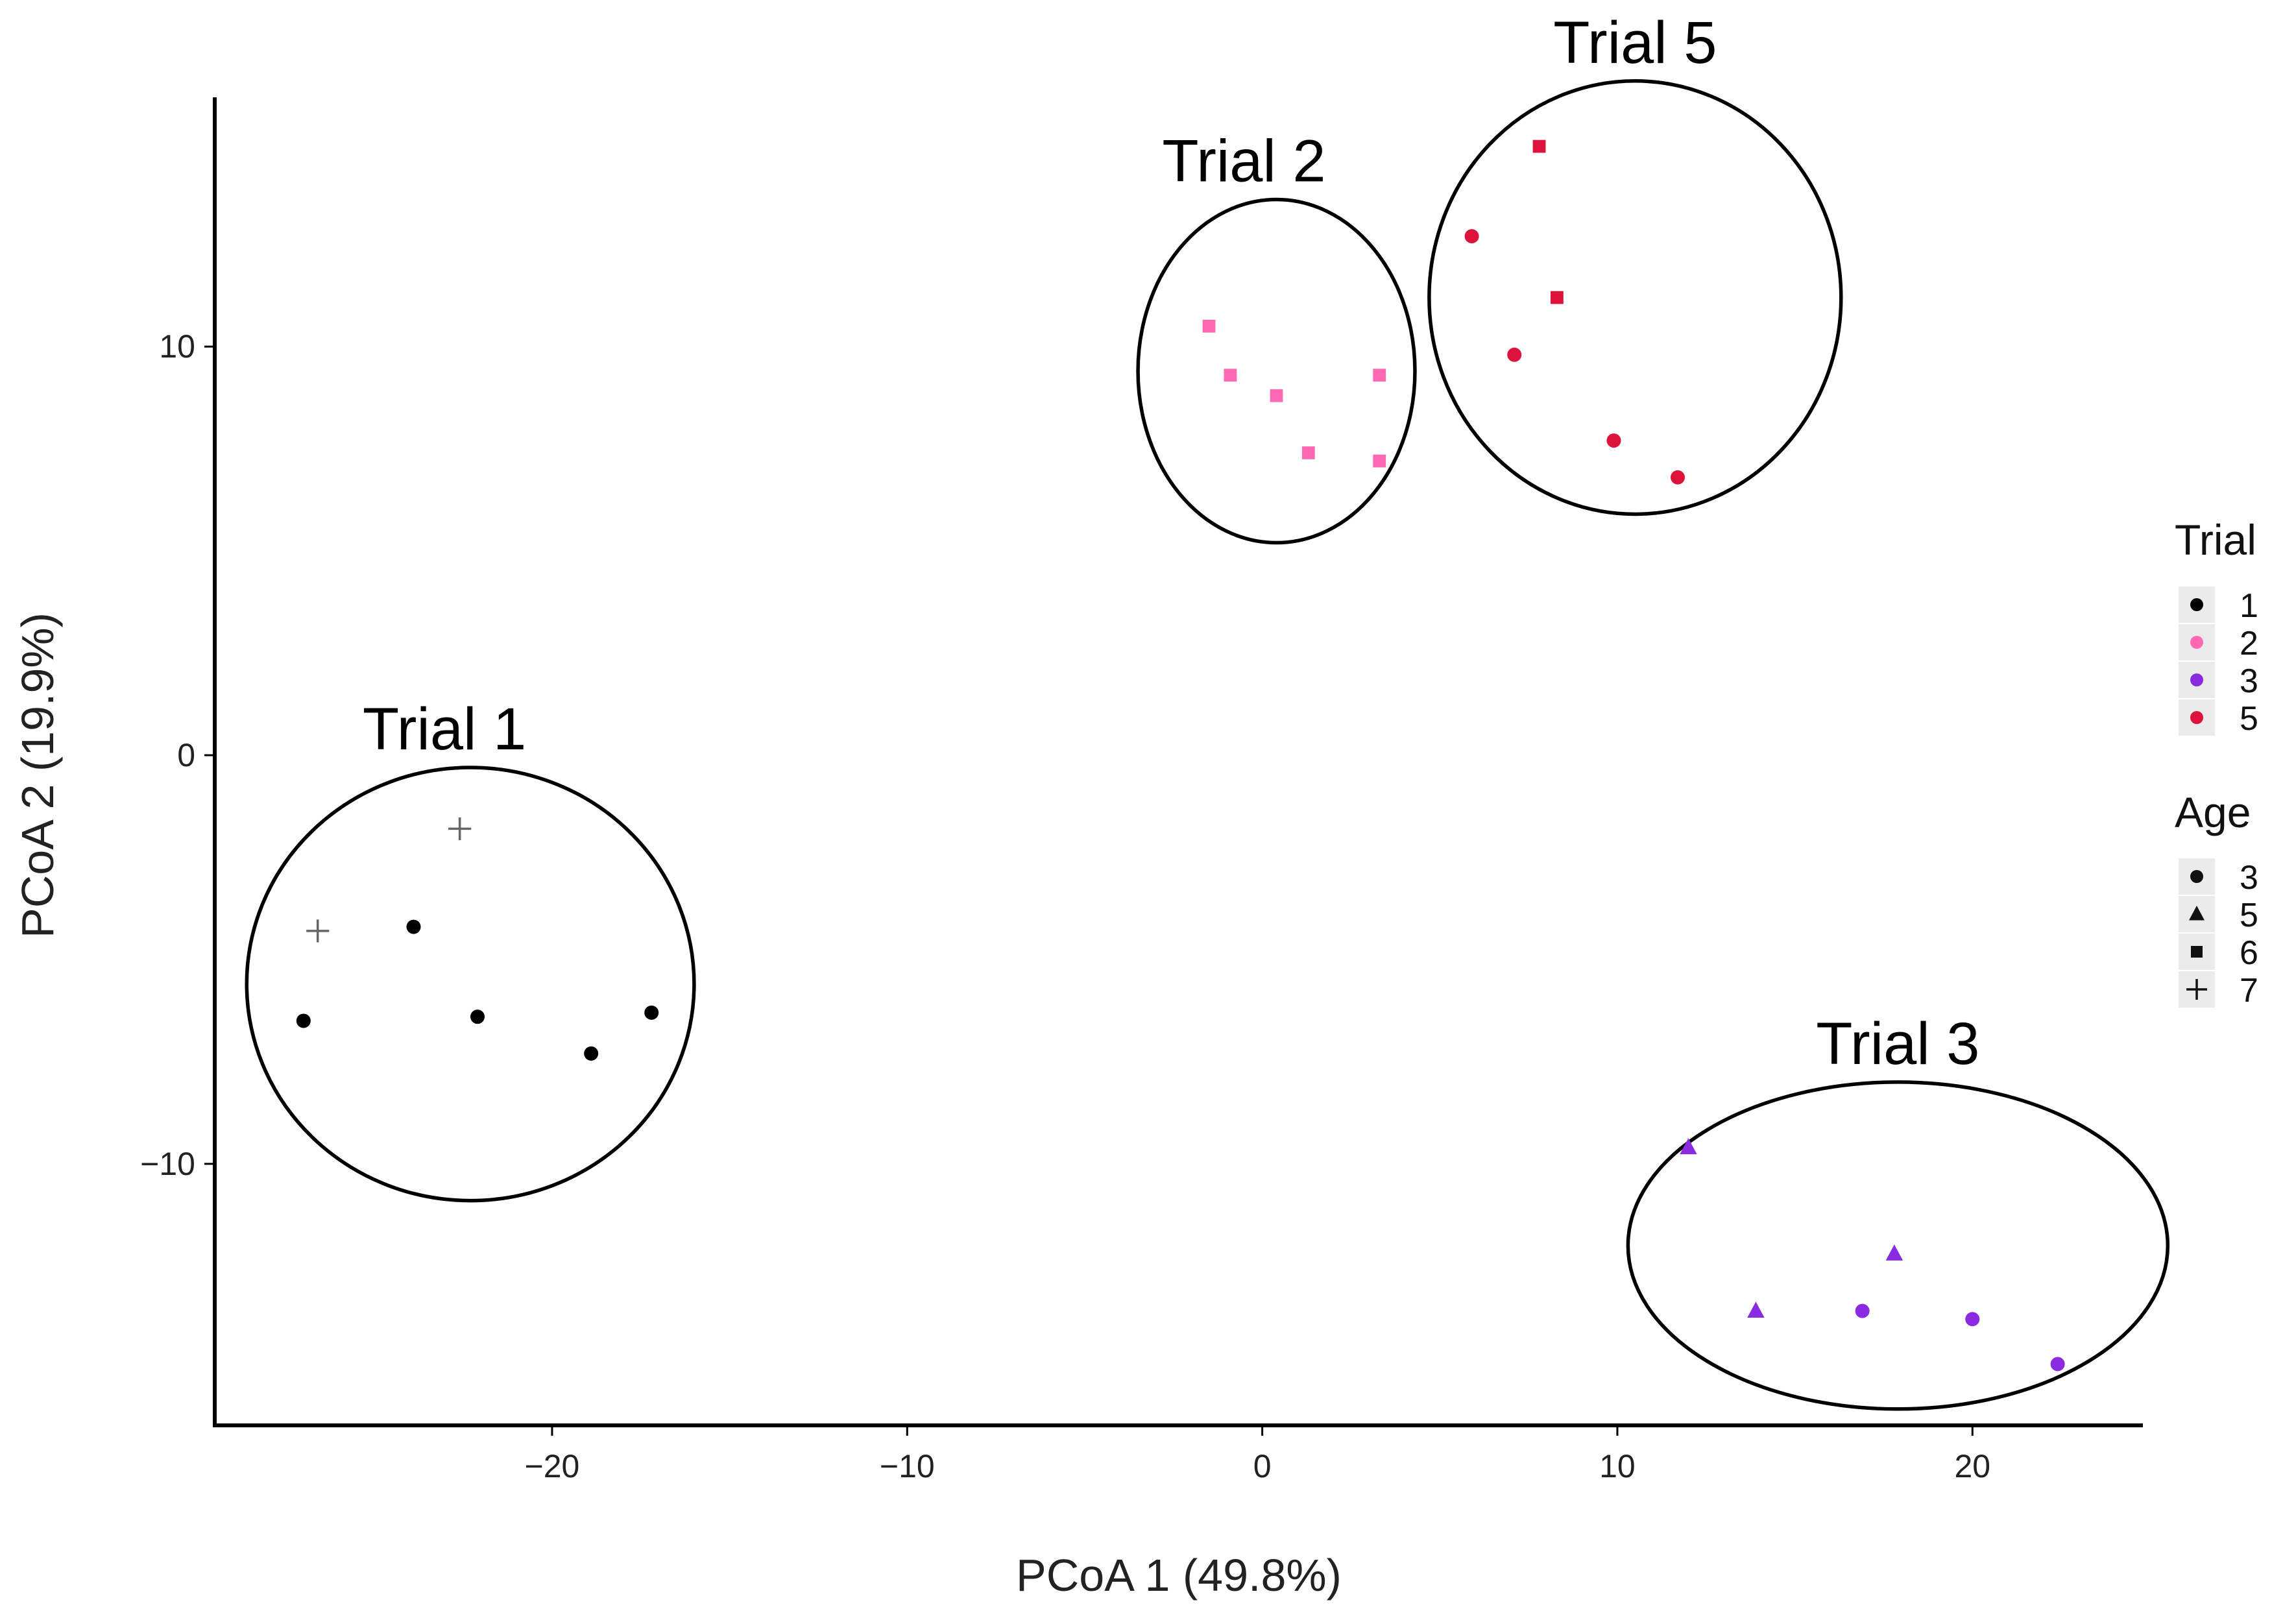  What do you see at coordinates (1617, 1466) in the screenshot?
I see `x-tick-label: 10` at bounding box center [1617, 1466].